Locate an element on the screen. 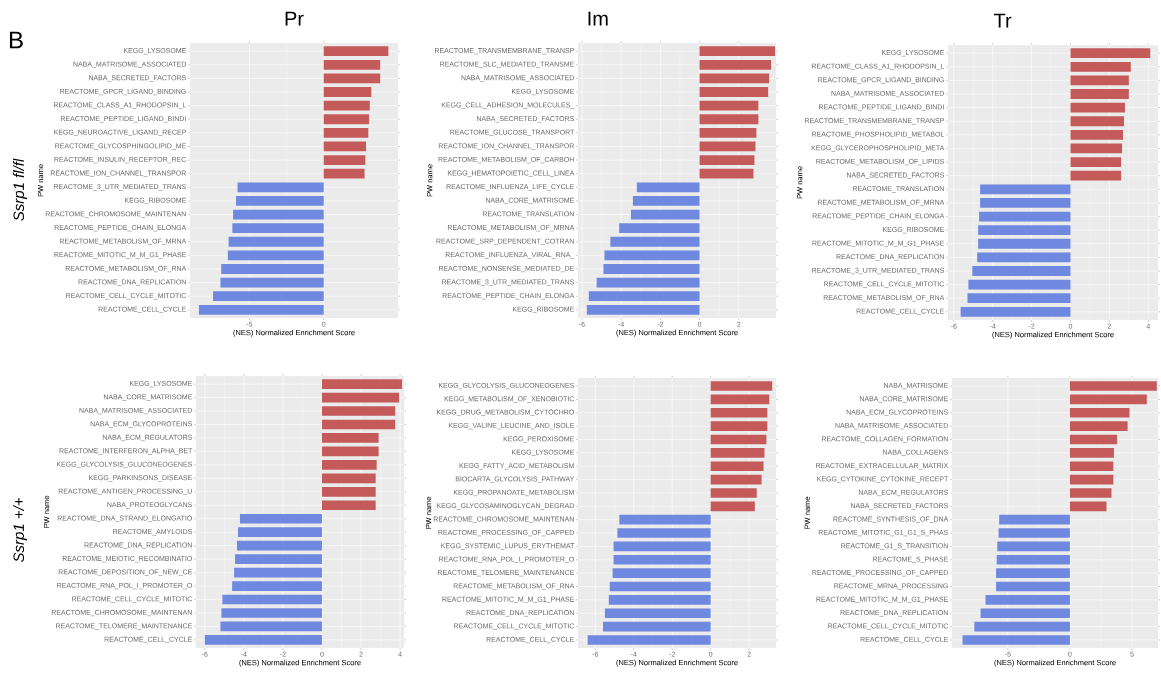 Image resolution: width=1161 pixels, height=677 pixels. text: B is located at coordinates (16, 40).